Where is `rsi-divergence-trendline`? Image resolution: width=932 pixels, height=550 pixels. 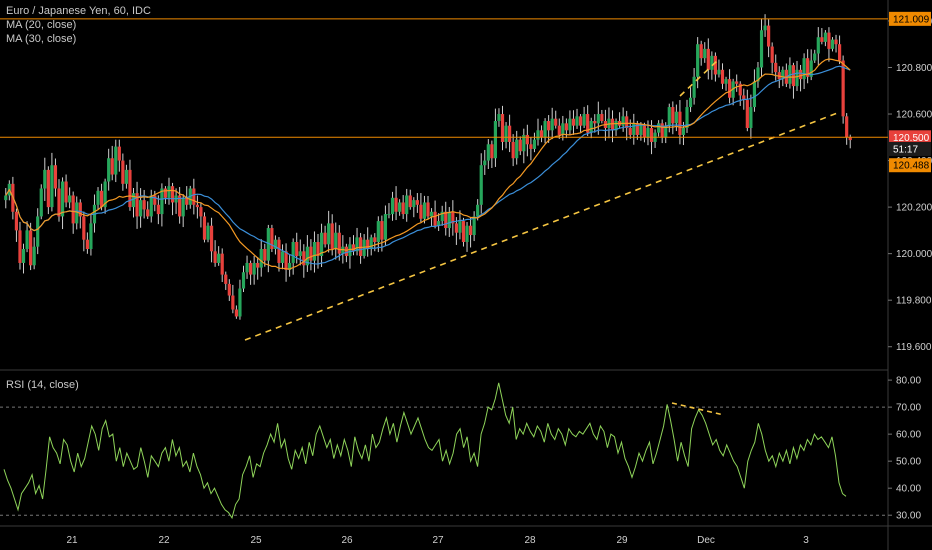
rsi-divergence-trendline is located at coordinates (698, 409).